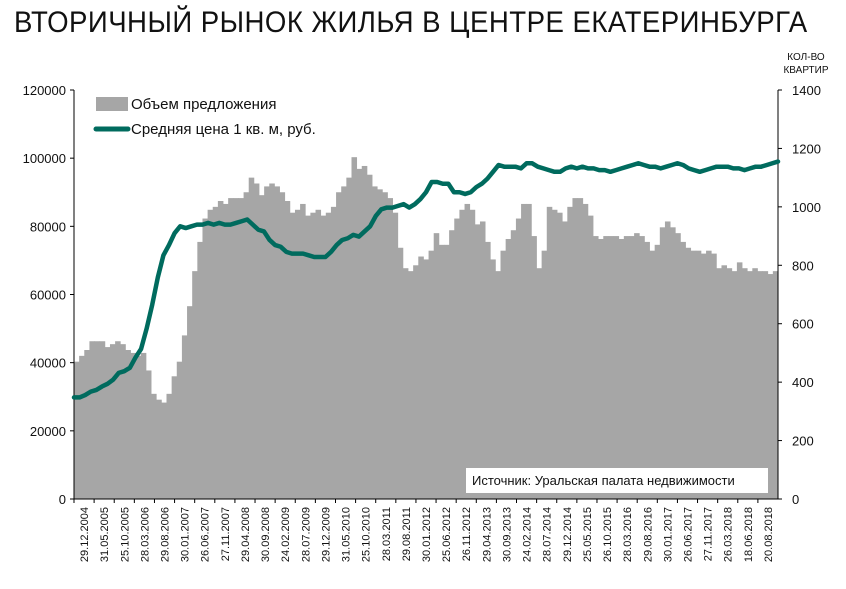  I want to click on x-tick-label: 27.11.2007, so click(226, 534).